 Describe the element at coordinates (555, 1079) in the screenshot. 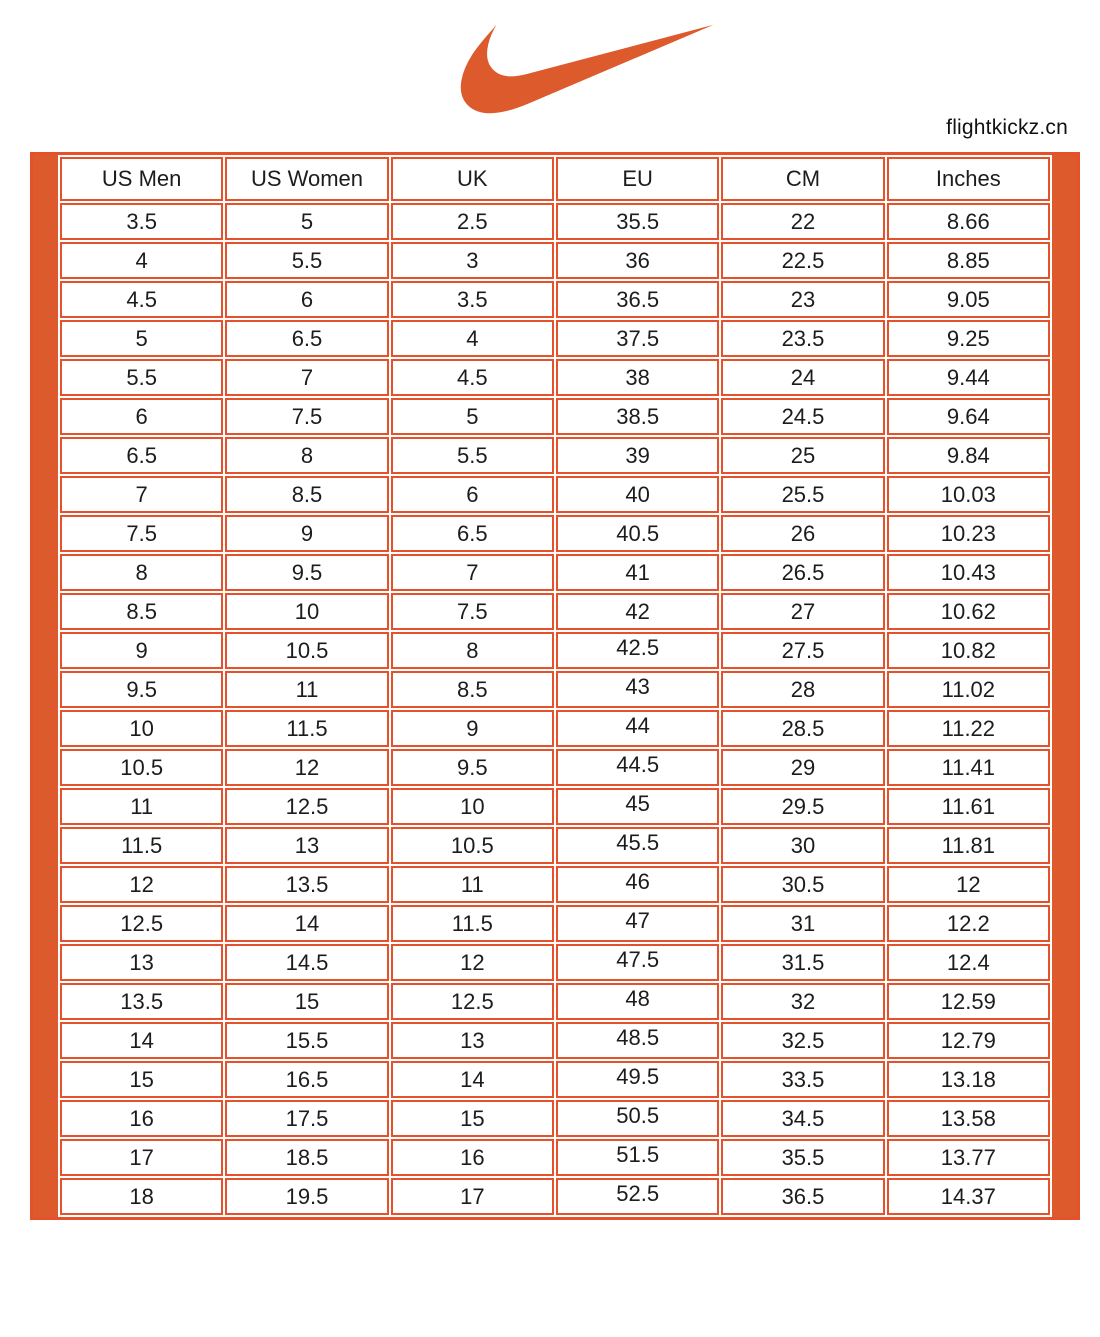

I see `table-row: 15 16.5 14 49.5 33.5 13.18` at that location.